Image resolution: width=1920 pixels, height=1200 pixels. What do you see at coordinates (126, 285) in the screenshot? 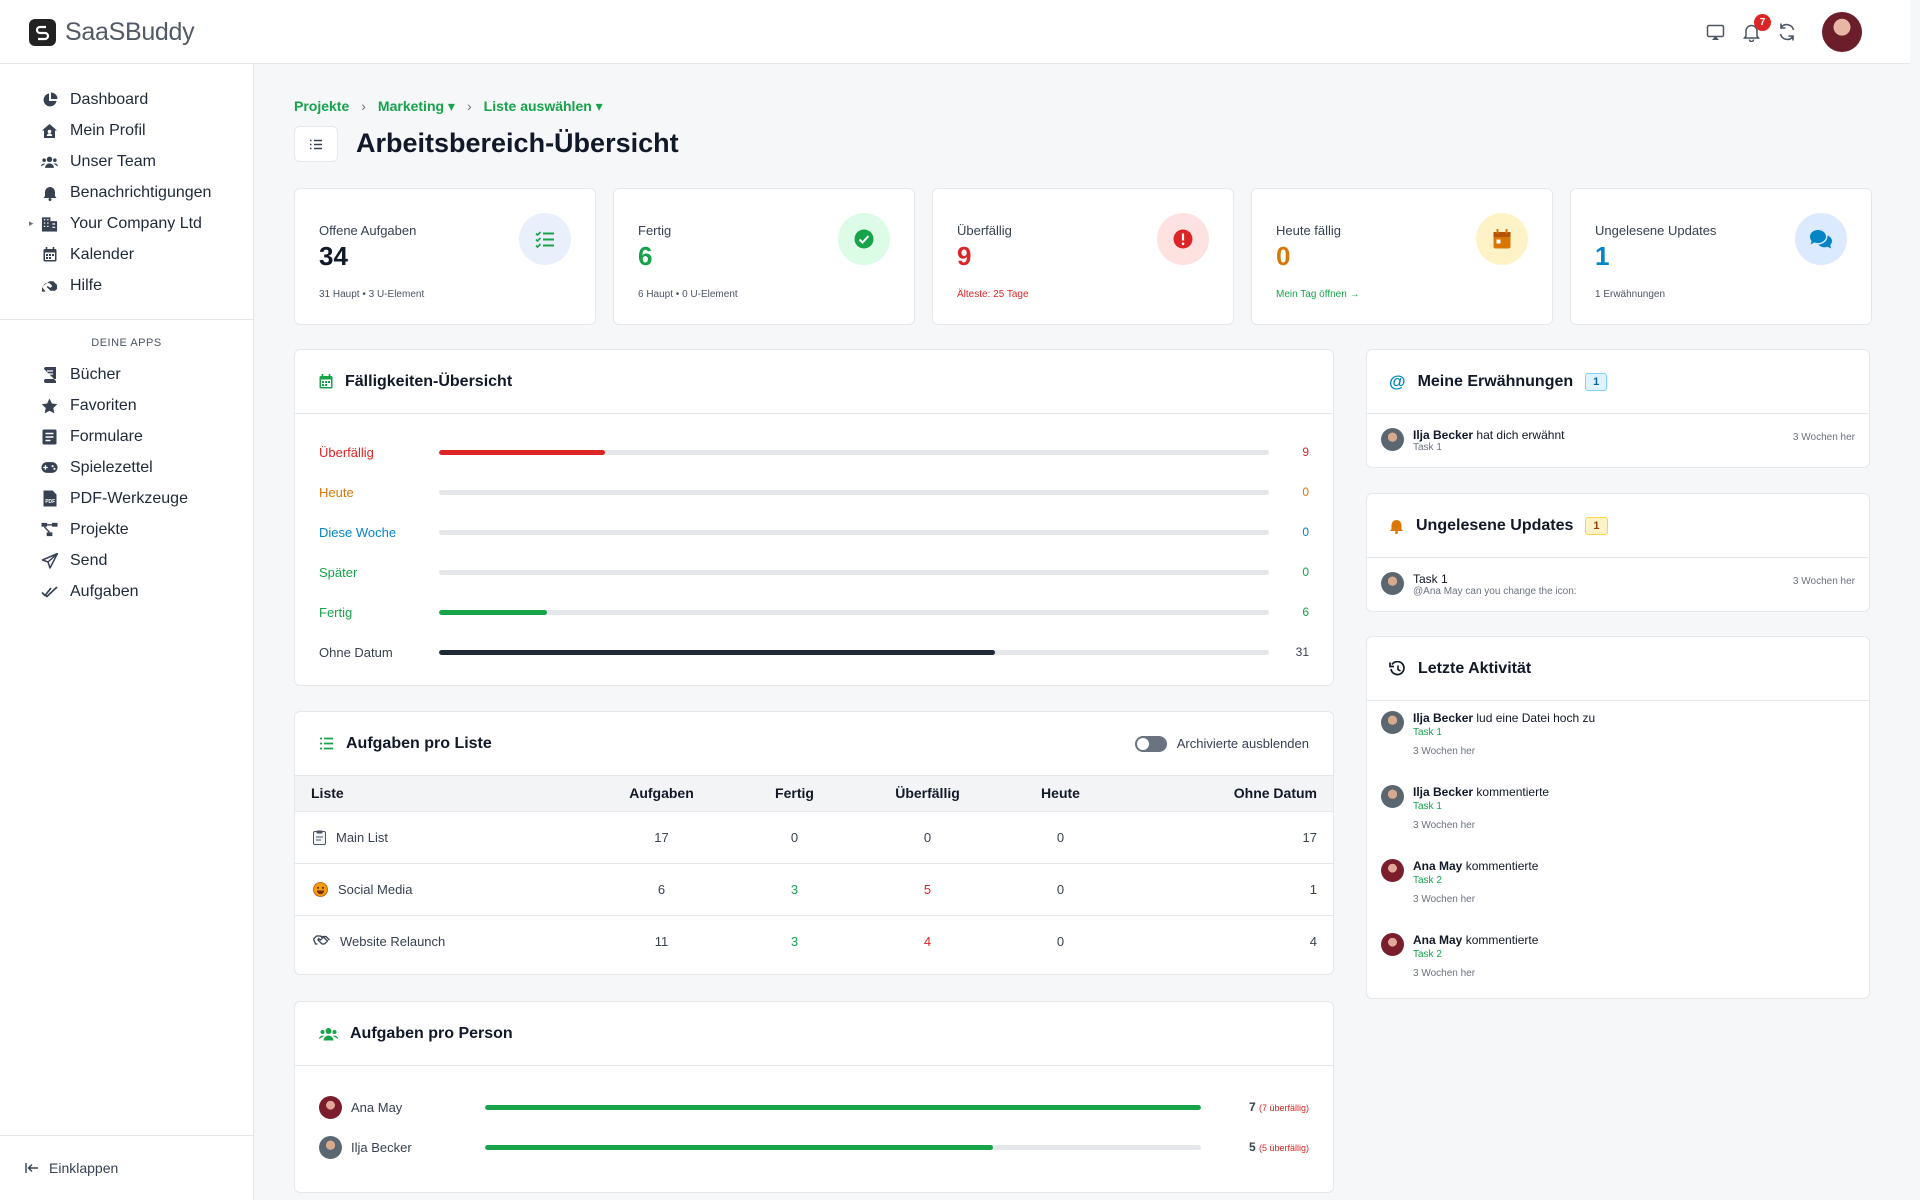
I see `sidebar-item-hilfe: Hilfe` at bounding box center [126, 285].